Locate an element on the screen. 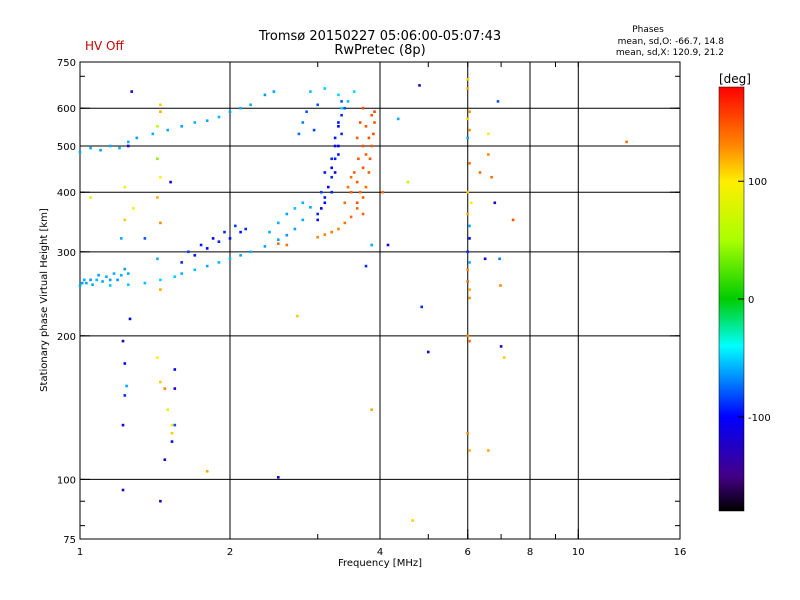 Image resolution: width=800 pixels, height=600 pixels. y-tick-label: 300 is located at coordinates (66, 253).